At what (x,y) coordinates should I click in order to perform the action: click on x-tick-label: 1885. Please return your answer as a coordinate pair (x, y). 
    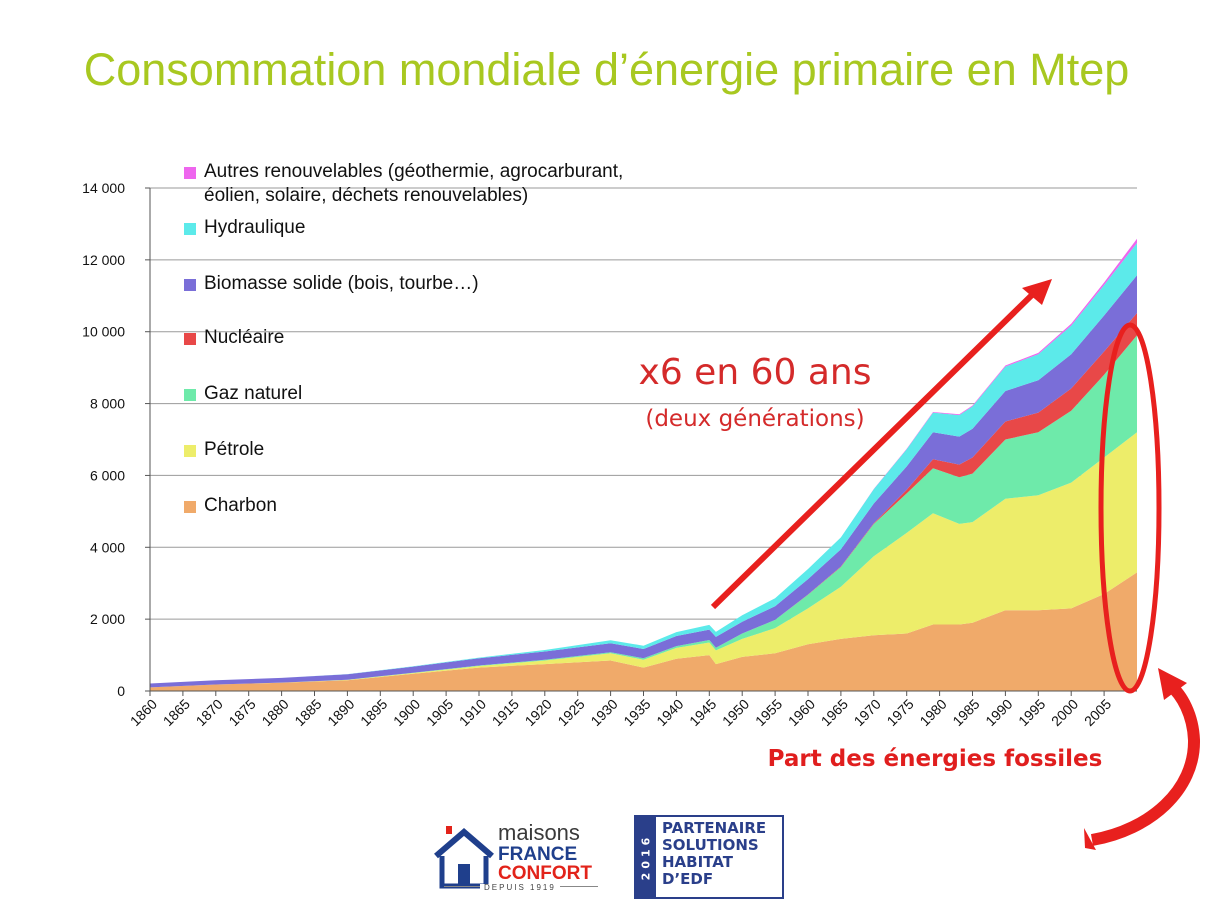
    Looking at the image, I should click on (307, 712).